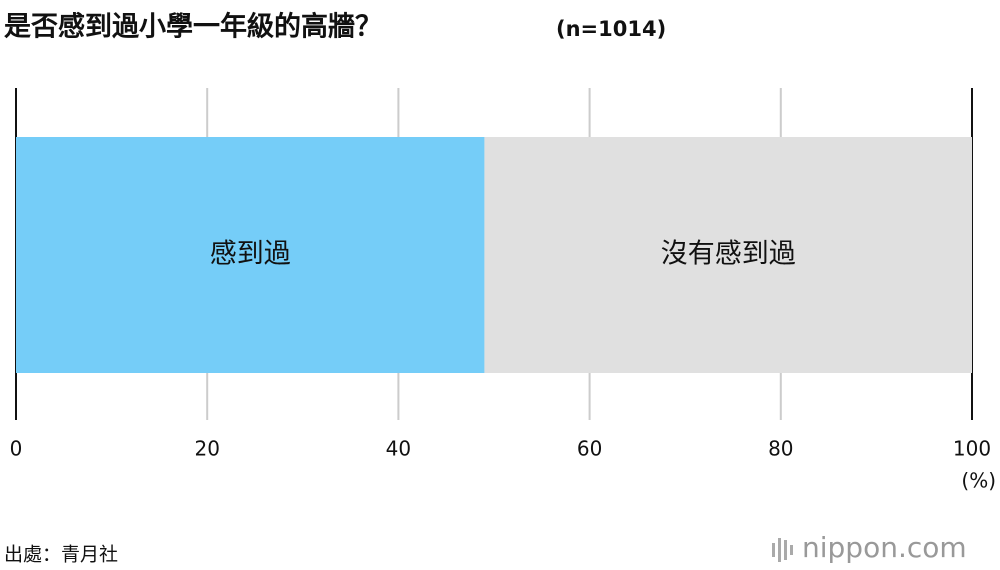 This screenshot has height=570, width=1000. Describe the element at coordinates (972, 449) in the screenshot. I see `x-tick-label: 100` at that location.